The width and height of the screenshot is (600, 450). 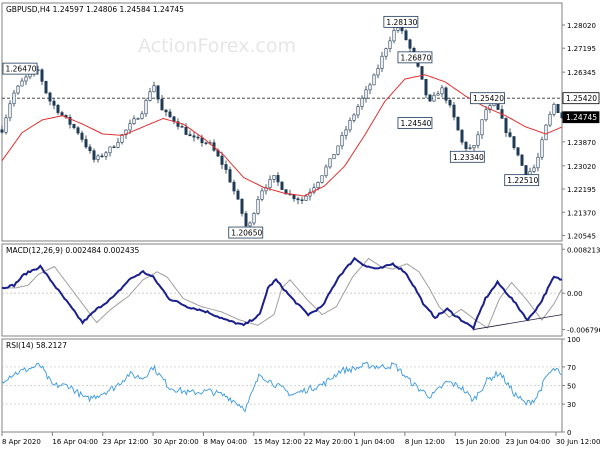 What do you see at coordinates (578, 442) in the screenshot?
I see `x-tick-label: 30 Jun 12:00` at bounding box center [578, 442].